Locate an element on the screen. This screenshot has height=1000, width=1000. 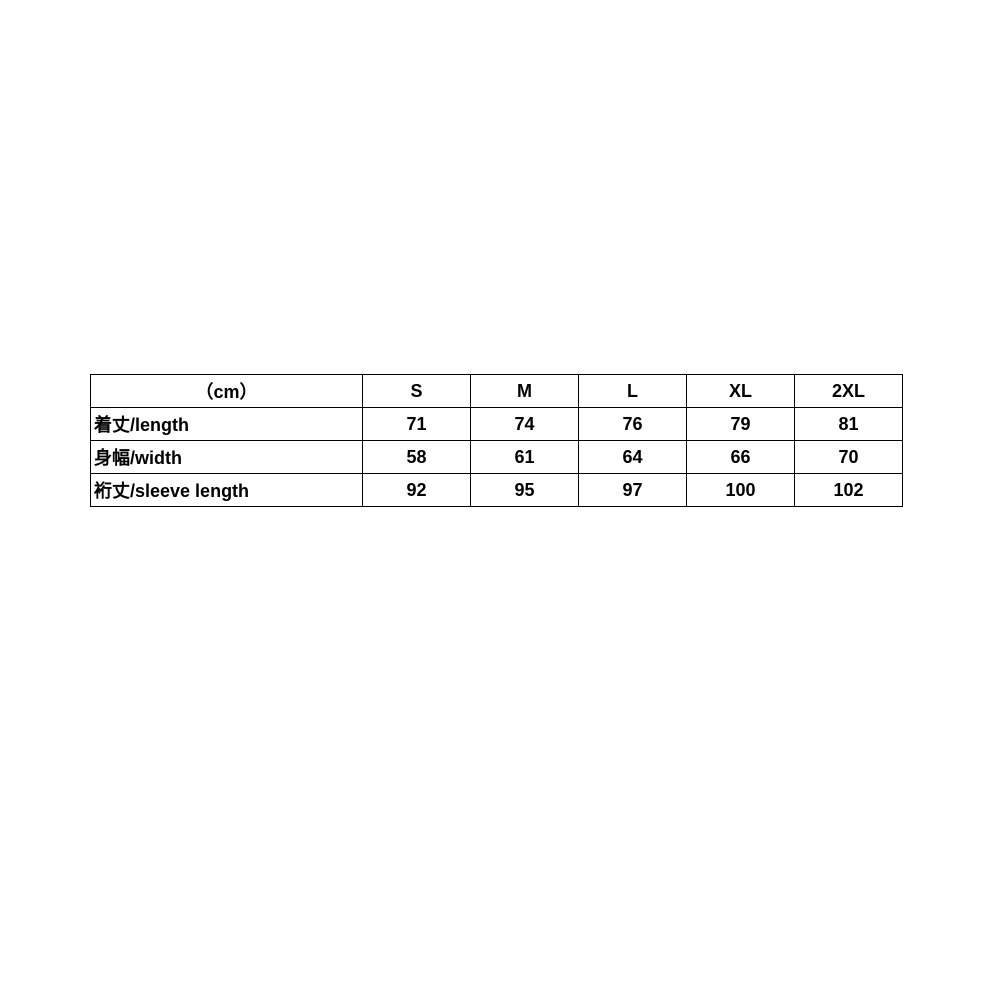
cell: 95 is located at coordinates (524, 490).